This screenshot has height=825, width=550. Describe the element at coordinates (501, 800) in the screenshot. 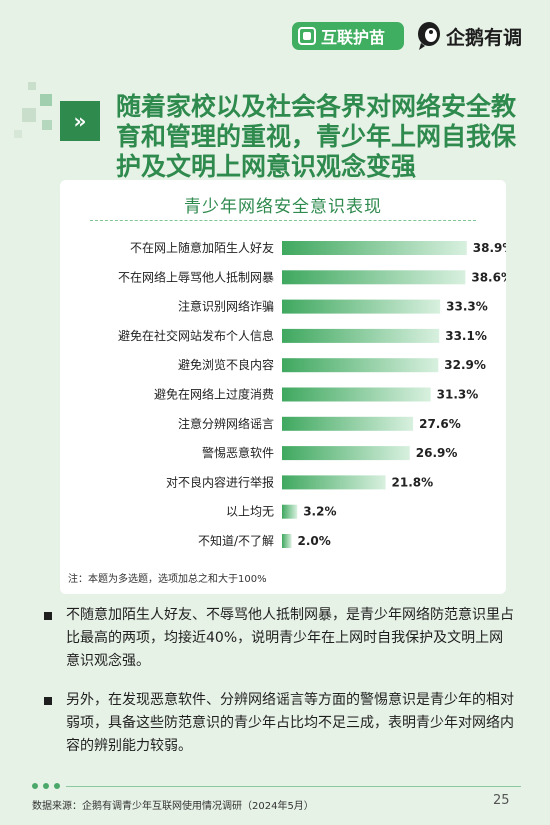

I see `page-number: 25` at that location.